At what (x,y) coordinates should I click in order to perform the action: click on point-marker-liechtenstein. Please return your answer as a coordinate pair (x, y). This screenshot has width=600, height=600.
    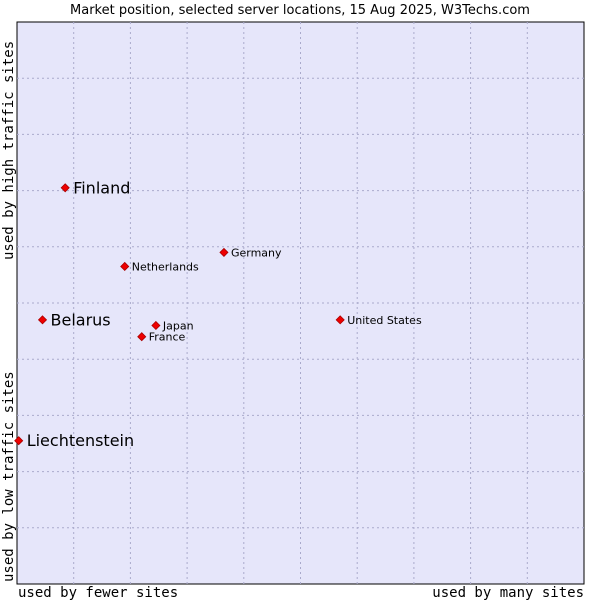
    Looking at the image, I should click on (19, 441).